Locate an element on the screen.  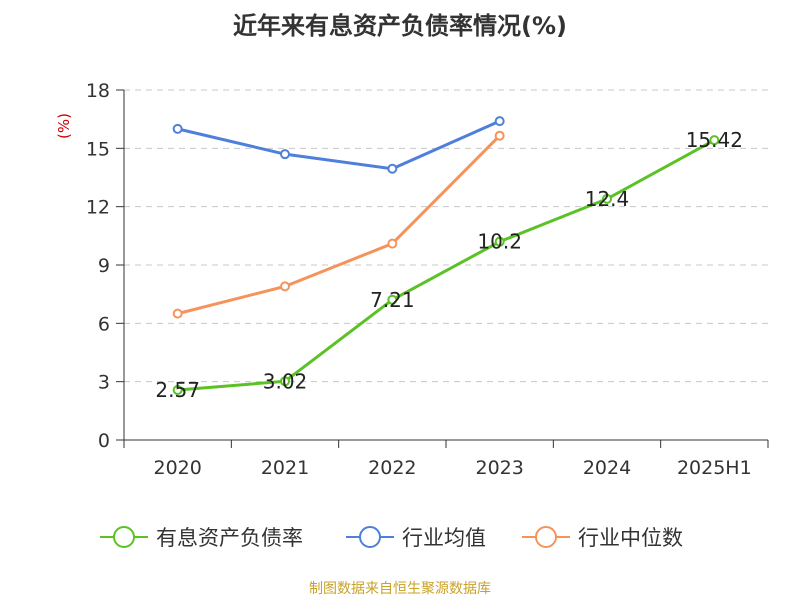
data-label: 15.42 is located at coordinates (714, 140).